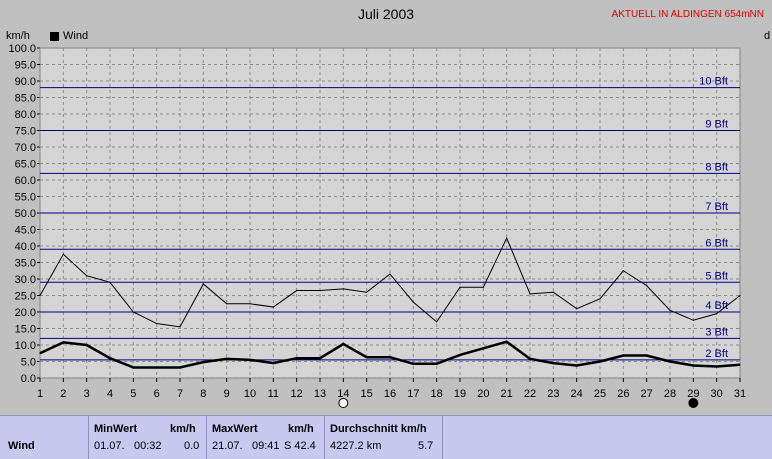 This screenshot has height=459, width=772. What do you see at coordinates (716, 207) in the screenshot?
I see `beaufort-label: 7 Bft` at bounding box center [716, 207].